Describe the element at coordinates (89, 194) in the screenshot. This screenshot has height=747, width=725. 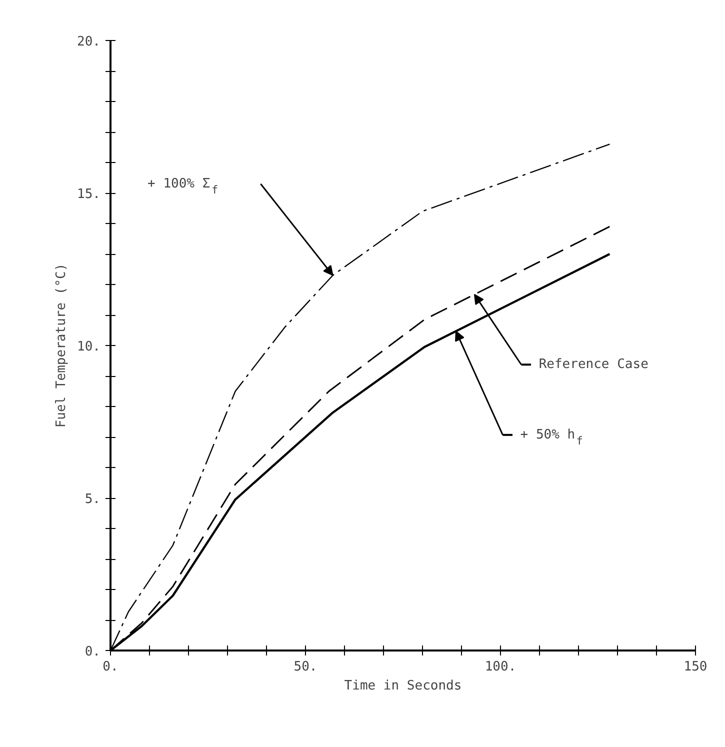
I see `y-tick-label: 15.` at that location.